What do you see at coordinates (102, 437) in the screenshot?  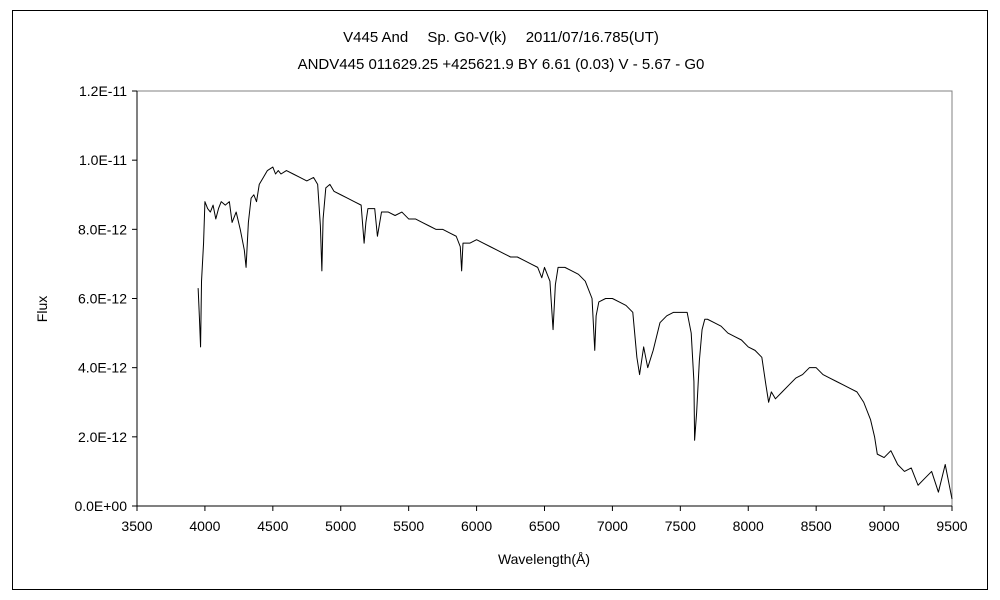 I see `y-tick-label: 2.0E-12` at bounding box center [102, 437].